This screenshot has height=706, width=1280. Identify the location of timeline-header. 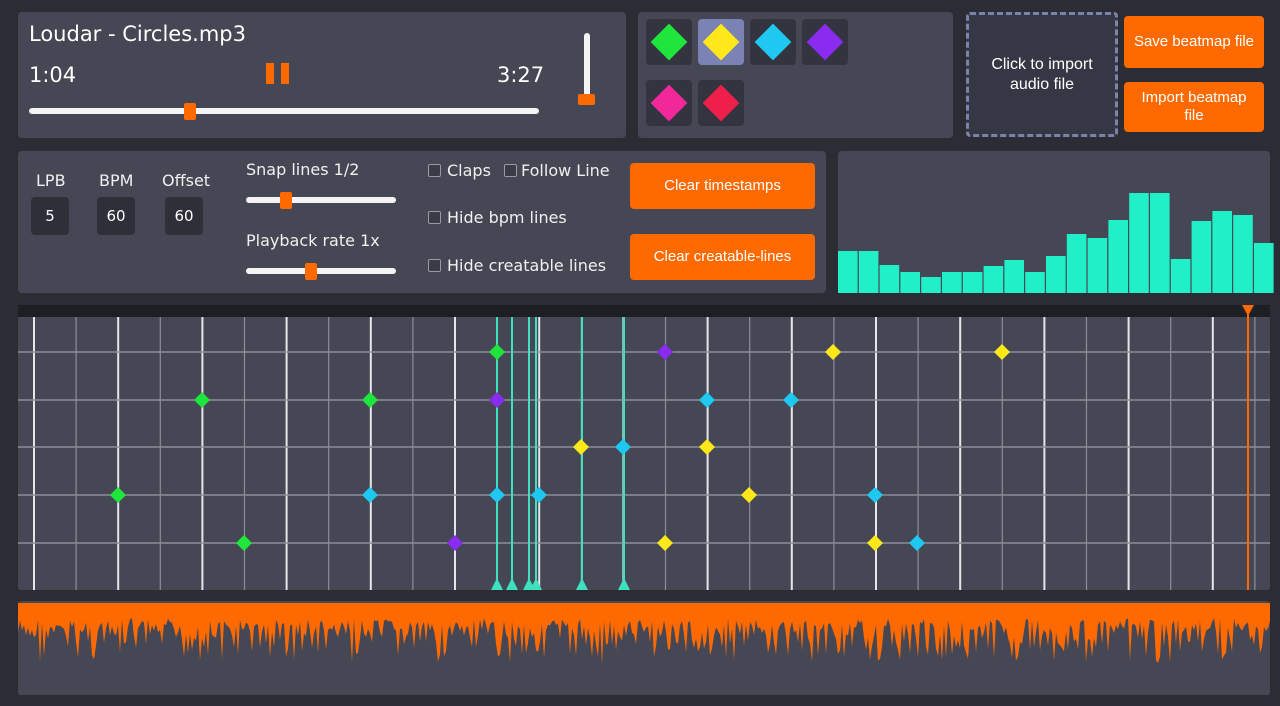
(644, 311).